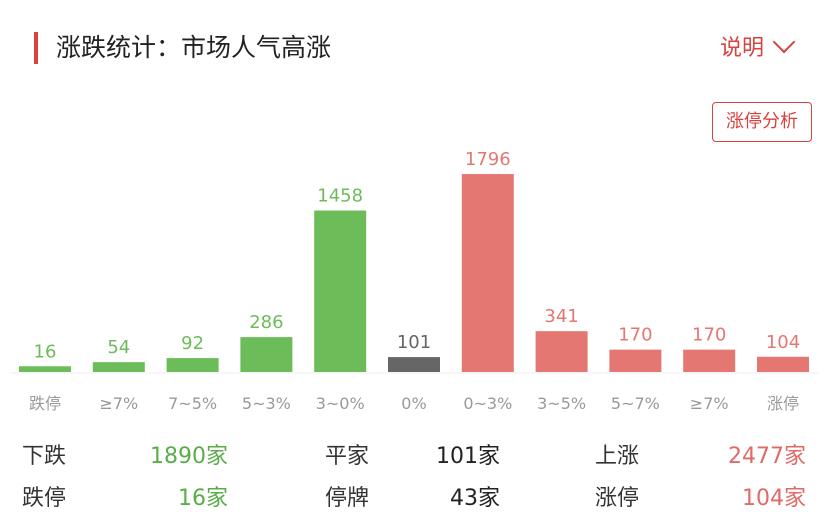  Describe the element at coordinates (347, 498) in the screenshot. I see `stat-label: 停牌` at that location.